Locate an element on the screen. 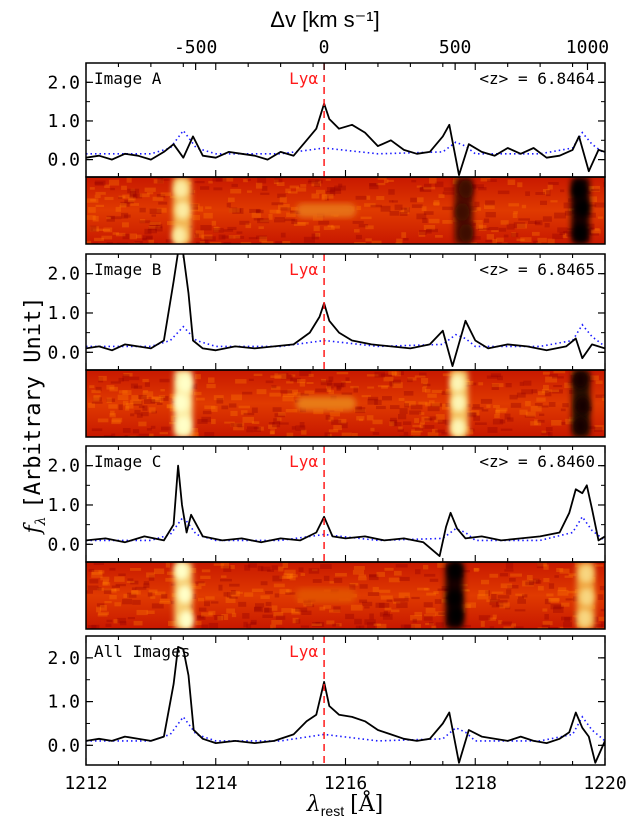  lya-label: Lyα is located at coordinates (303, 78).